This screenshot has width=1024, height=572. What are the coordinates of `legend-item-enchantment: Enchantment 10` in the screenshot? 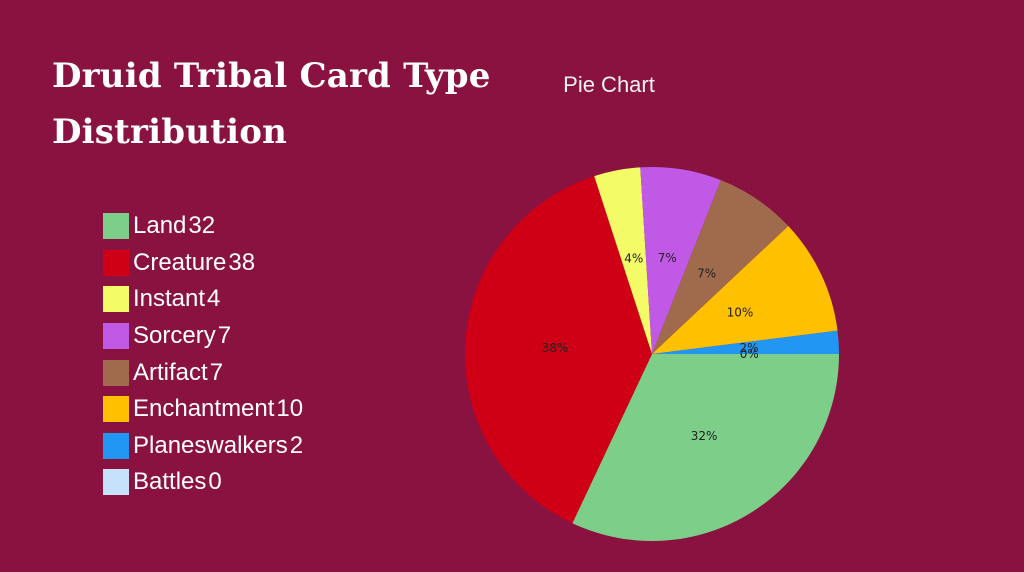 It's located at (203, 409).